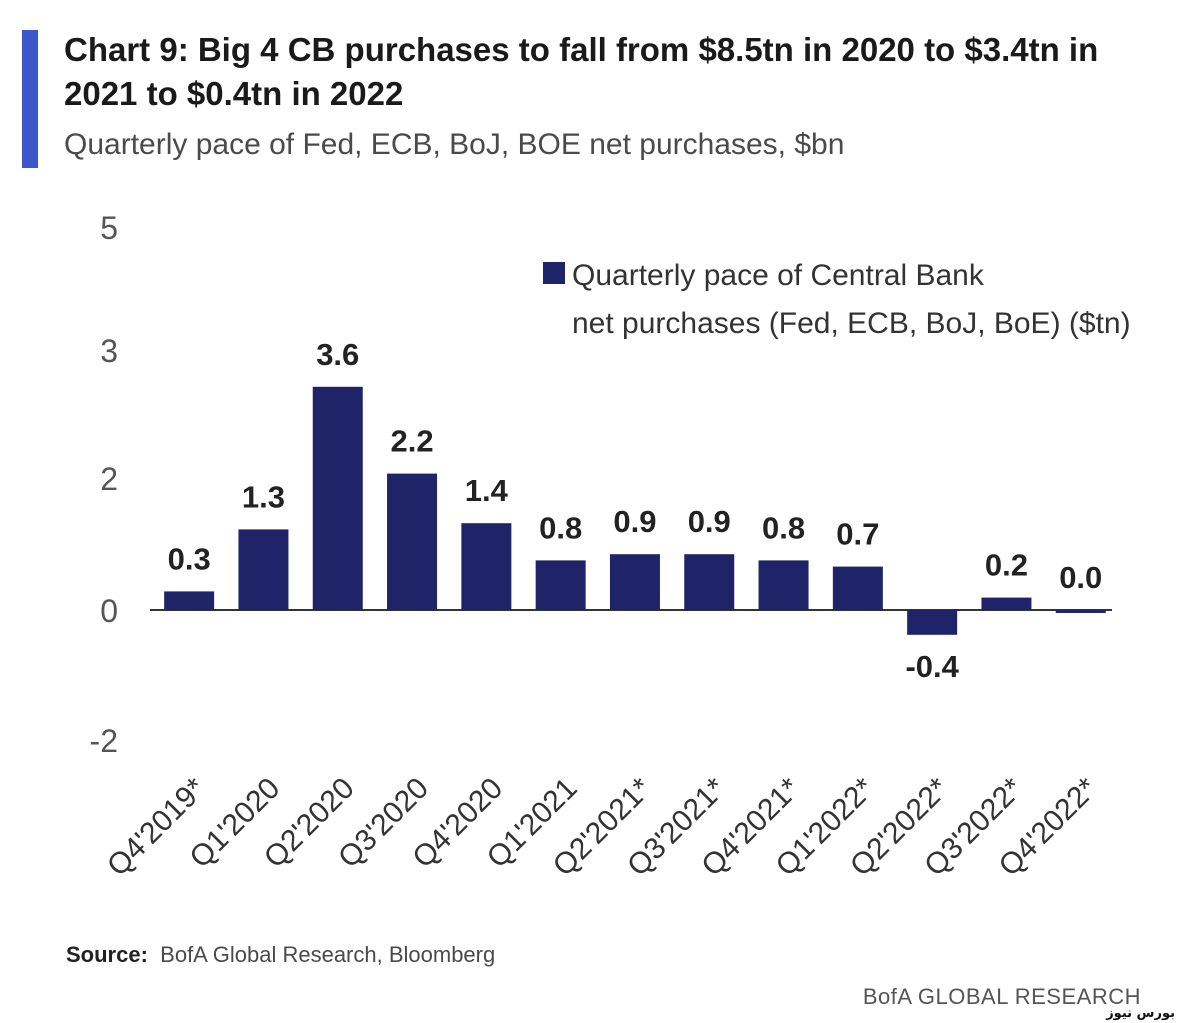 Image resolution: width=1181 pixels, height=1023 pixels. Describe the element at coordinates (1080, 577) in the screenshot. I see `data-label: 0.0` at that location.